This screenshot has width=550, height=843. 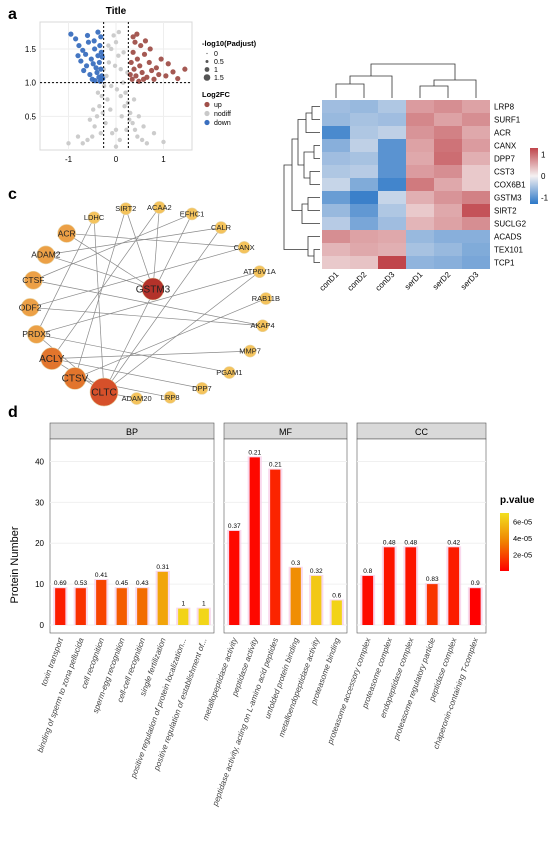 I want to click on heatmap-row-label: SURF1, so click(x=507, y=120).